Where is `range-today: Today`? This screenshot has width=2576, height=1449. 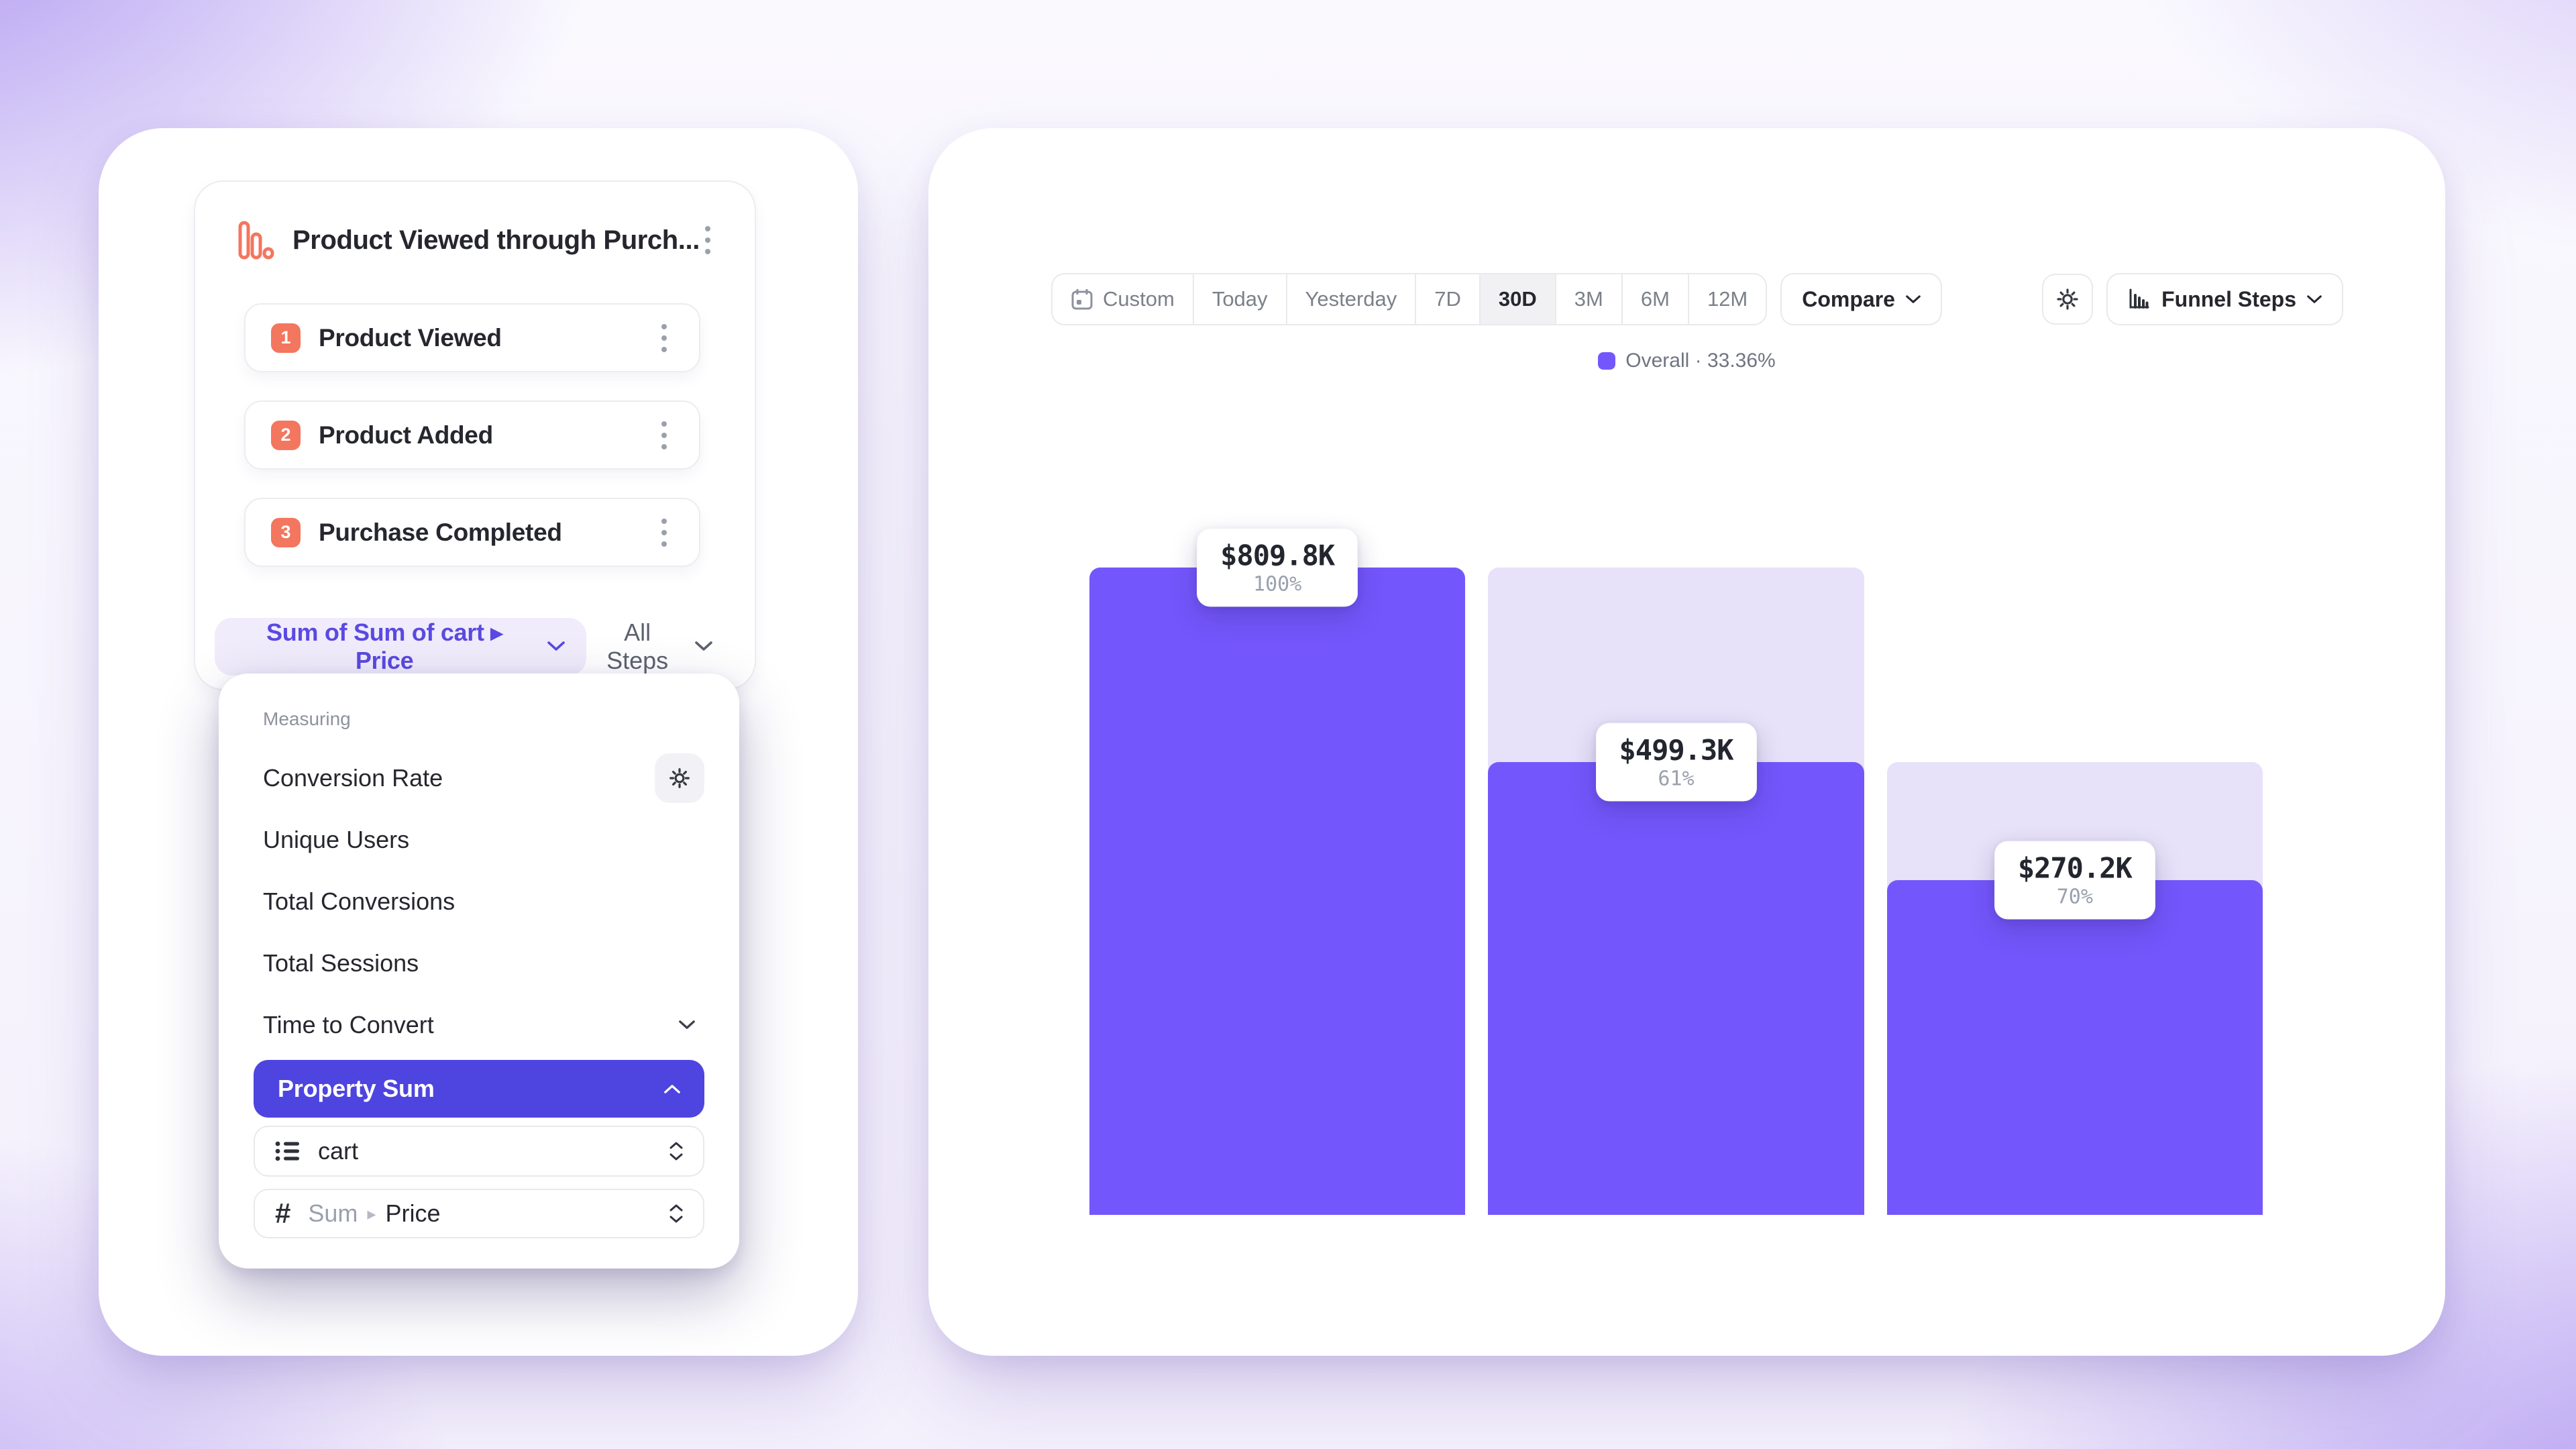
range-today: Today is located at coordinates (1239, 299).